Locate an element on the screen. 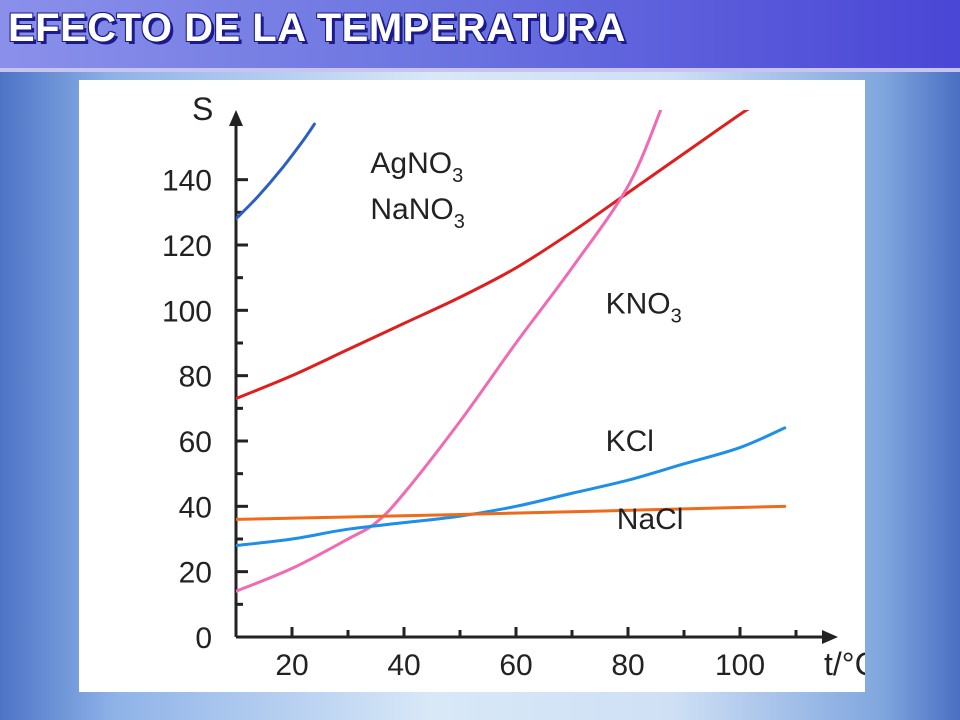 The image size is (960, 720). x-tick-label: 60 is located at coordinates (515, 665).